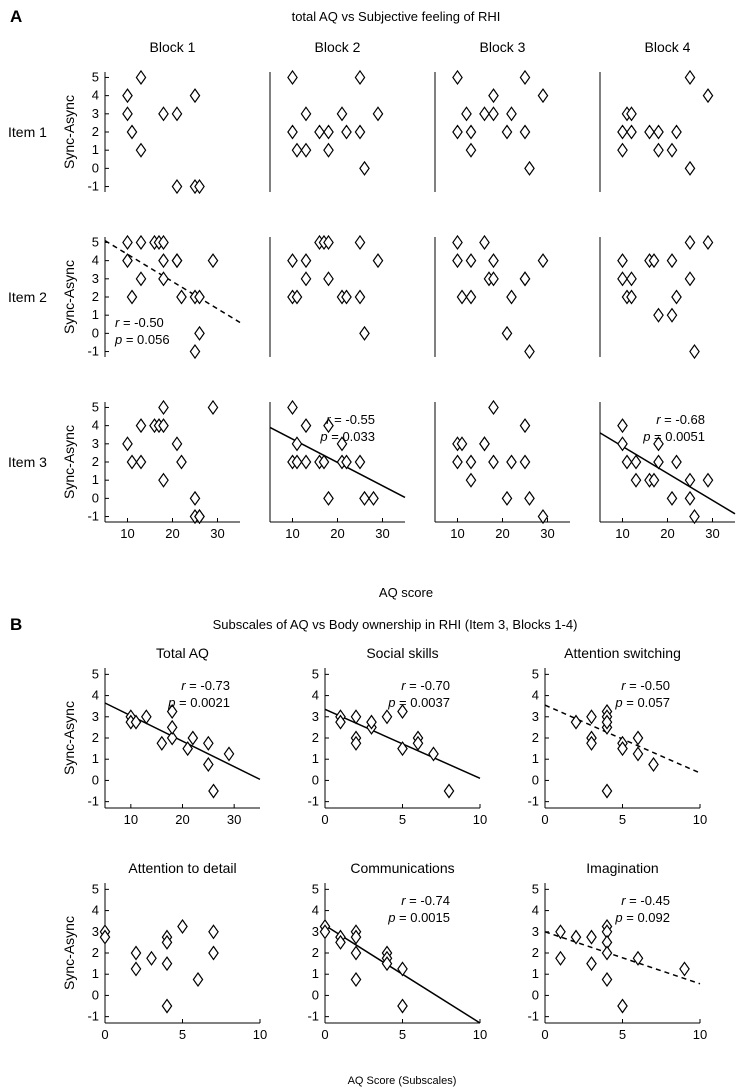 The image size is (743, 1091). Describe the element at coordinates (622, 1034) in the screenshot. I see `x-tick-label: 5` at that location.